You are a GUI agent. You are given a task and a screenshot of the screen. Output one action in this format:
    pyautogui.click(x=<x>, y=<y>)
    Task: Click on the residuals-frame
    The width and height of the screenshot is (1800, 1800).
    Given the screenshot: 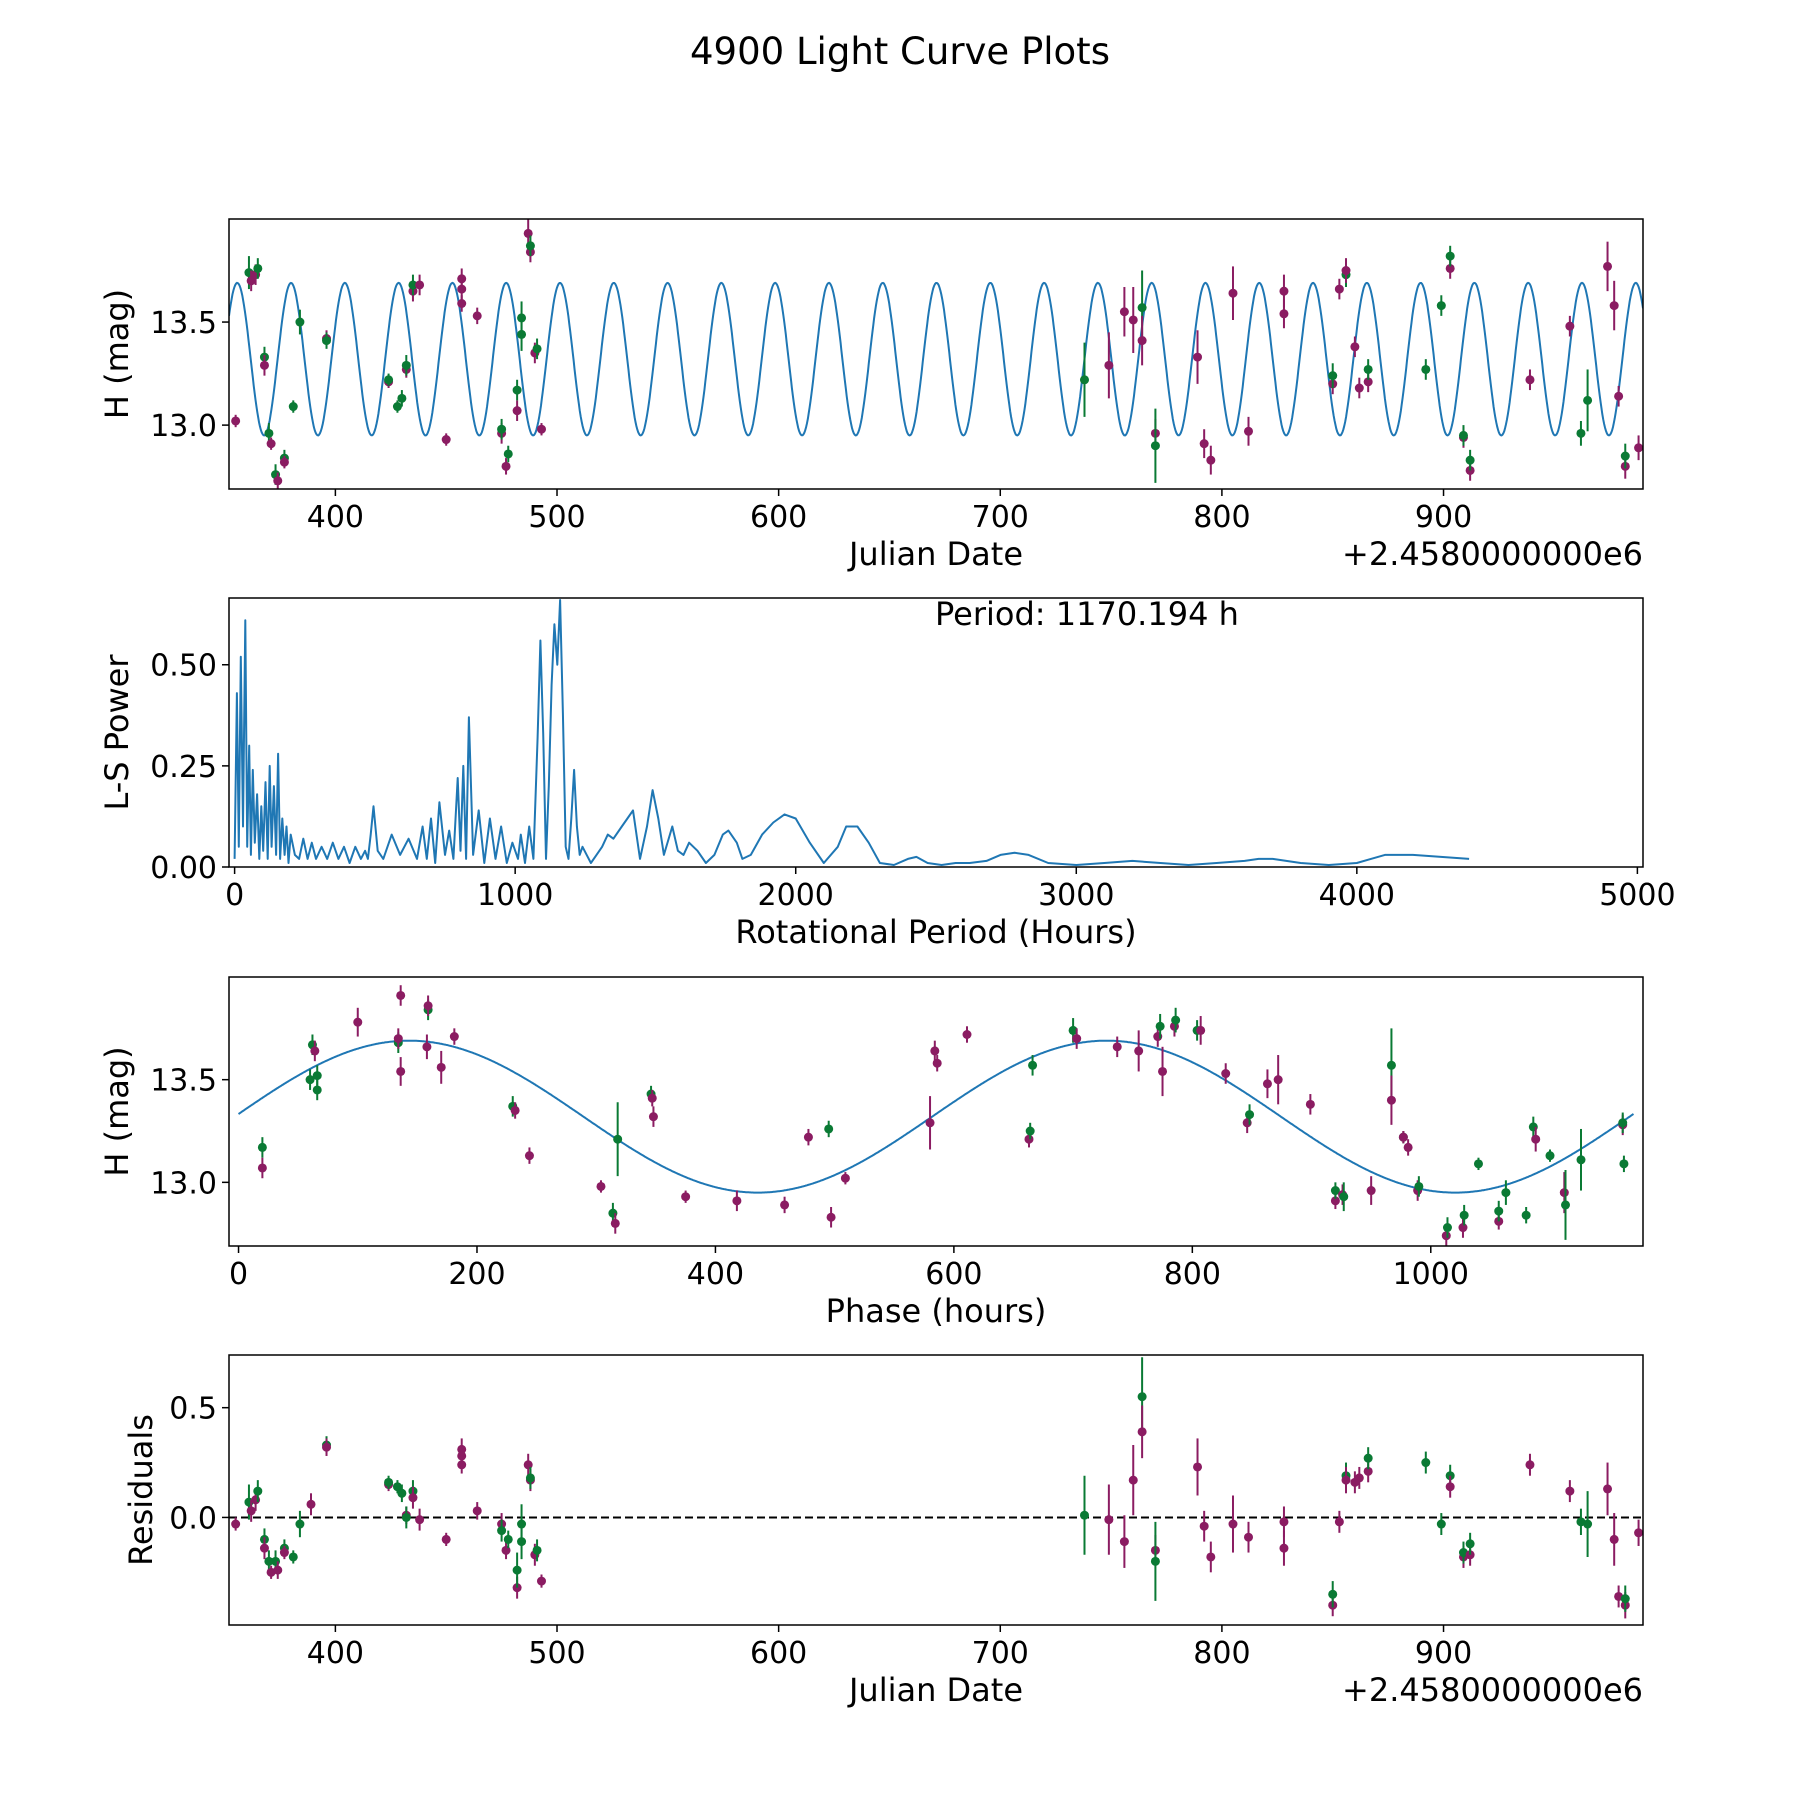 What is the action you would take?
    pyautogui.click(x=936, y=1490)
    